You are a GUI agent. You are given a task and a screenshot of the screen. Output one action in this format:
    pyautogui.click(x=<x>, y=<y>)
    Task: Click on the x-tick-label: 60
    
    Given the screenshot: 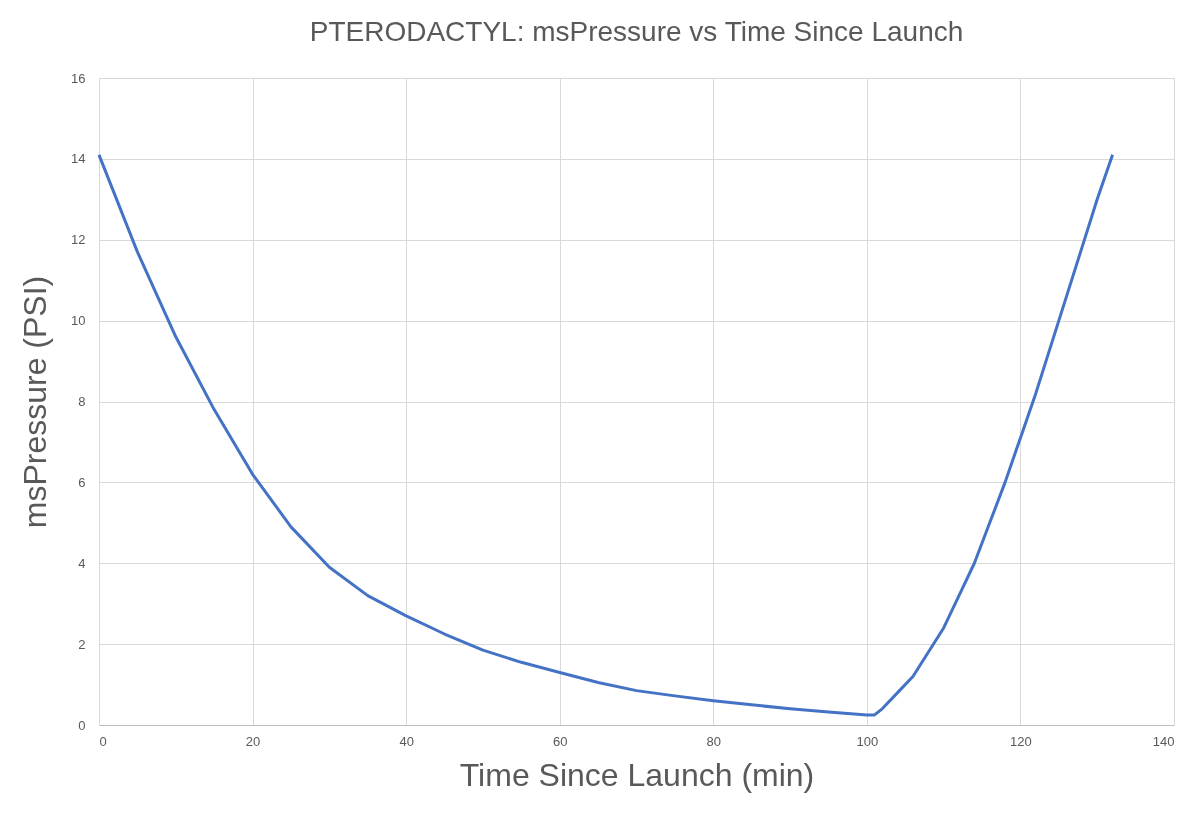 What is the action you would take?
    pyautogui.click(x=560, y=741)
    